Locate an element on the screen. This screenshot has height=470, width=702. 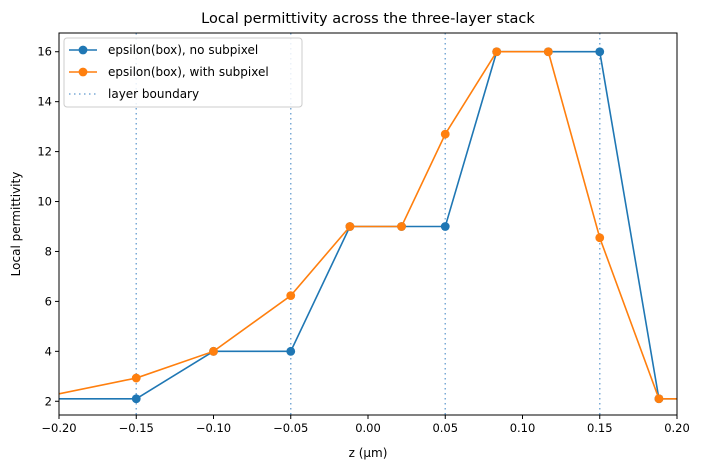
x-tick-label: −0.20 is located at coordinates (58, 428).